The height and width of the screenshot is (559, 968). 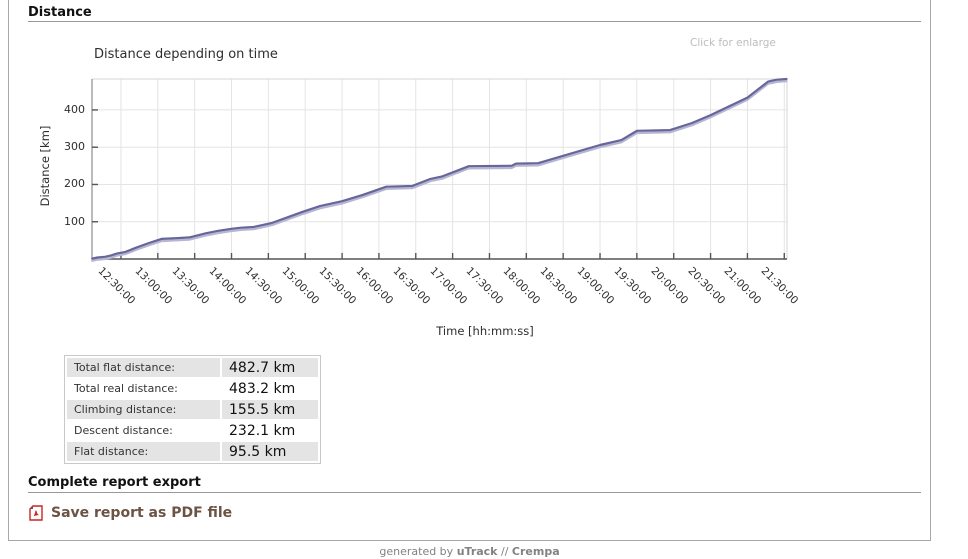 I want to click on export-header-rule, so click(x=474, y=492).